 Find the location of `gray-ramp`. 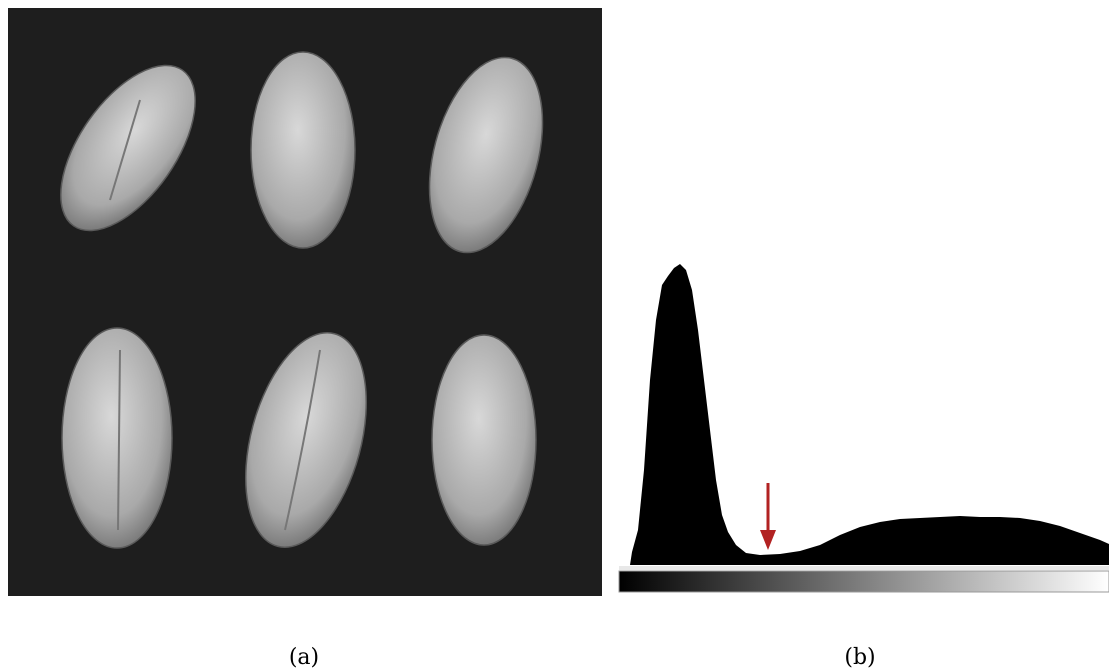

gray-ramp is located at coordinates (863, 581).